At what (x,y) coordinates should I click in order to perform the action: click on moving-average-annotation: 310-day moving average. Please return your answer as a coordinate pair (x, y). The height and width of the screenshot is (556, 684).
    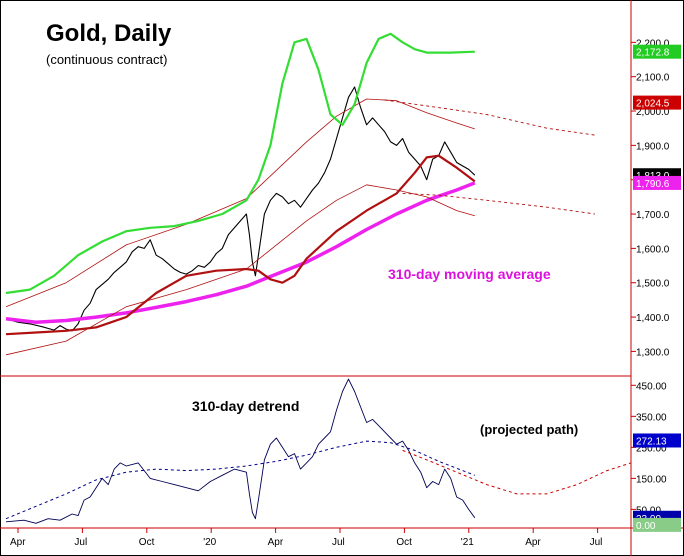
    Looking at the image, I should click on (469, 274).